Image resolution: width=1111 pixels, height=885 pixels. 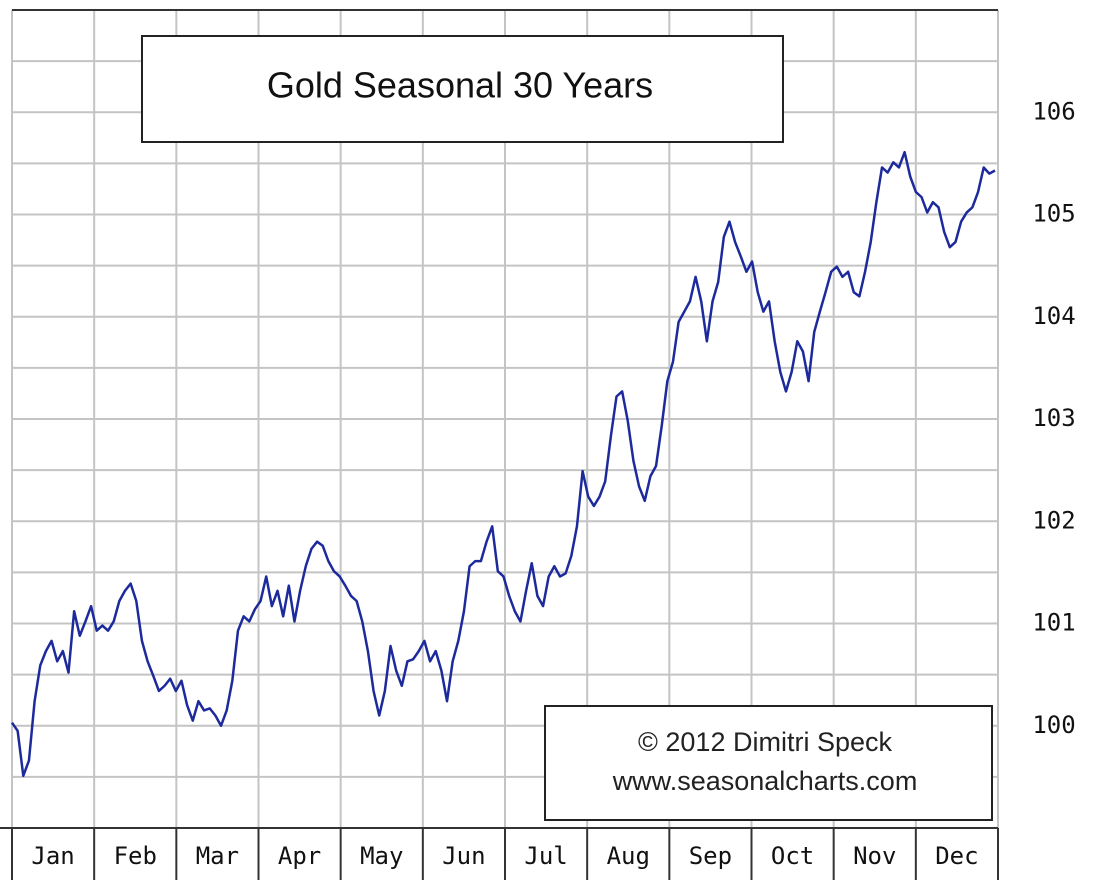 I want to click on x-tick-label: Mar, so click(x=217, y=856).